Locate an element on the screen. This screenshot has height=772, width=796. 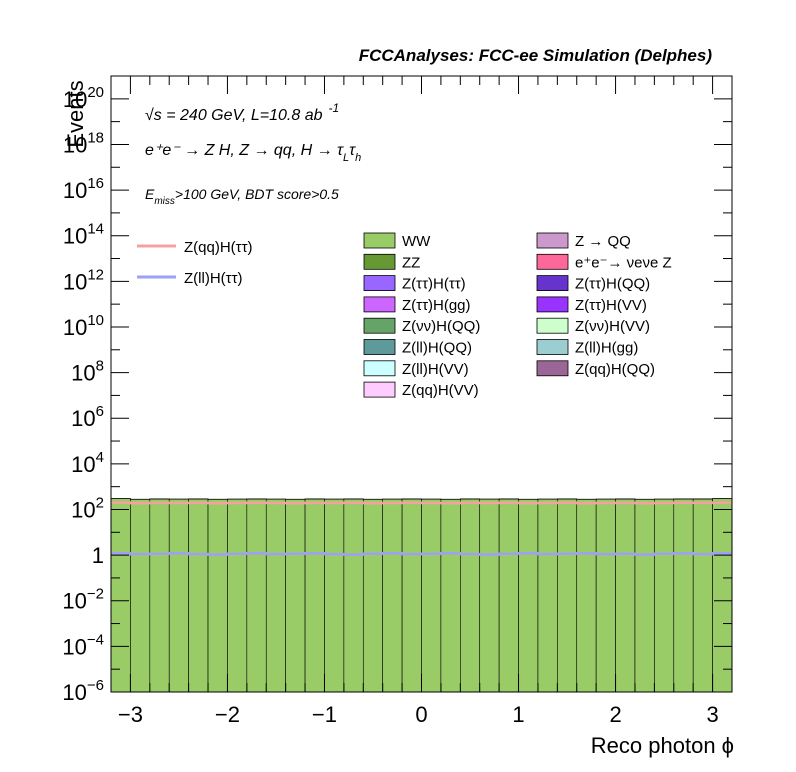
legend-label: Z → QQ is located at coordinates (603, 241).